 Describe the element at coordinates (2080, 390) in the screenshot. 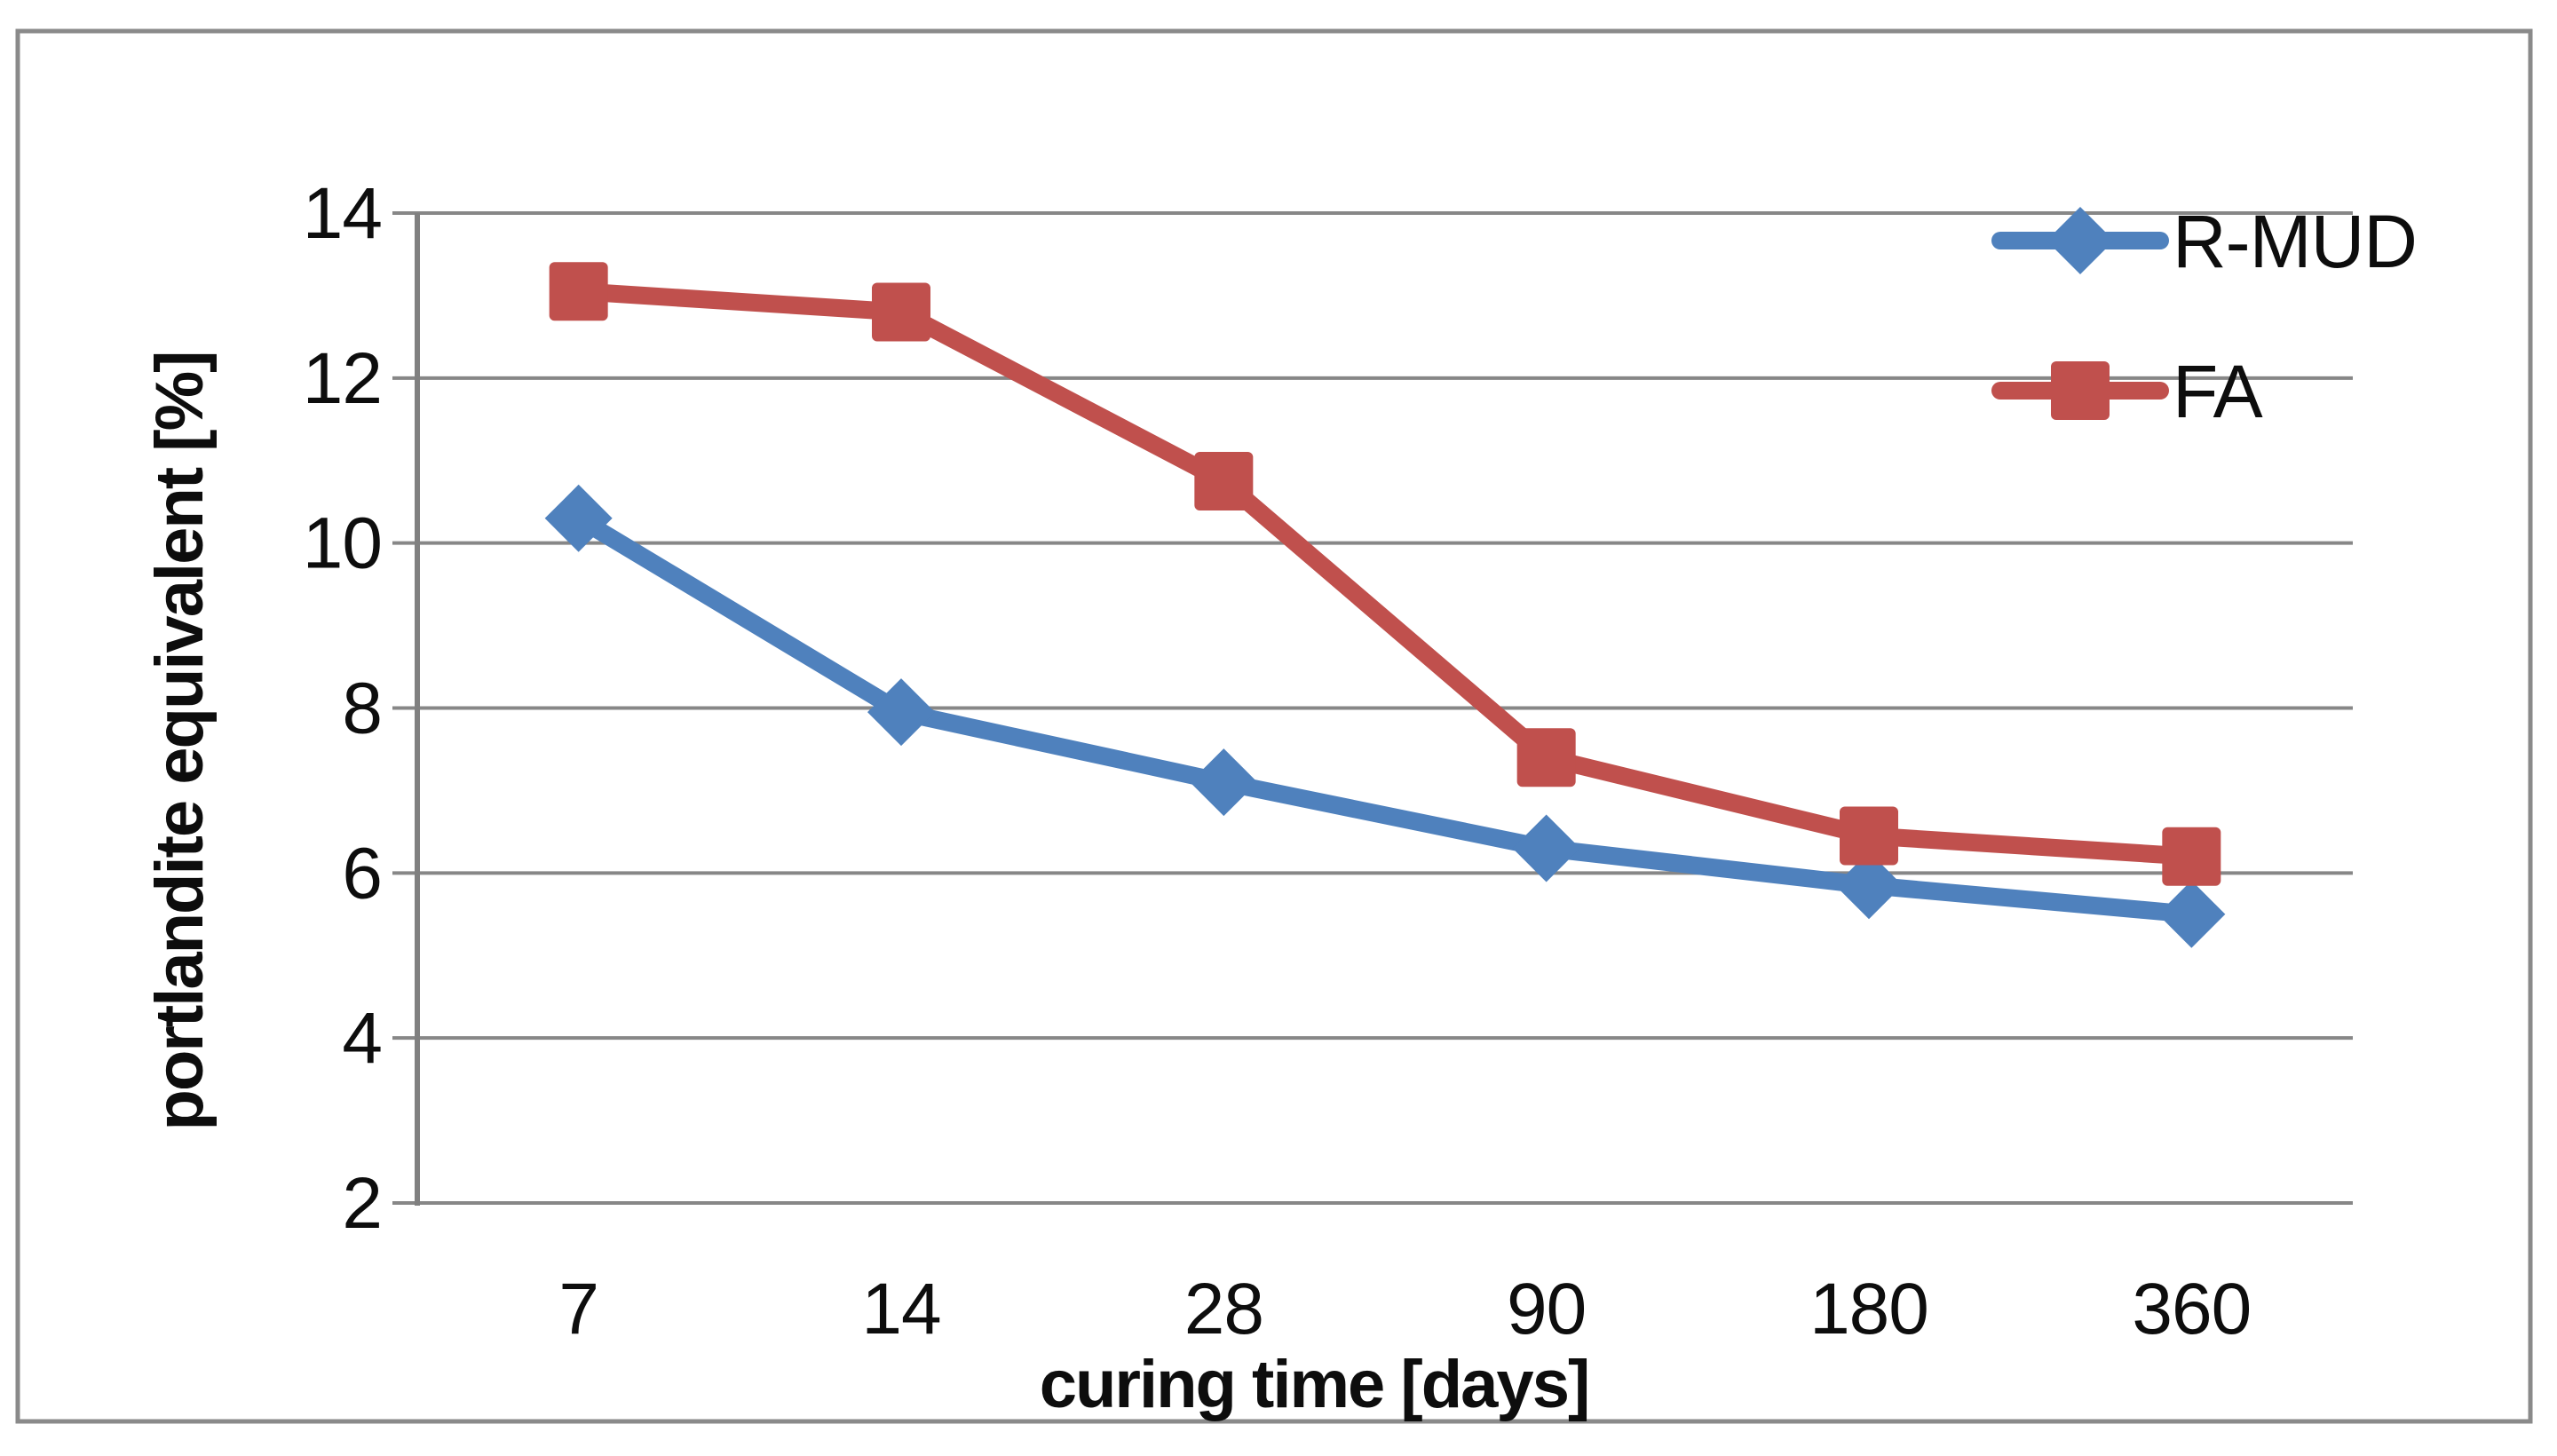

I see `legend-marker-square-icon` at that location.